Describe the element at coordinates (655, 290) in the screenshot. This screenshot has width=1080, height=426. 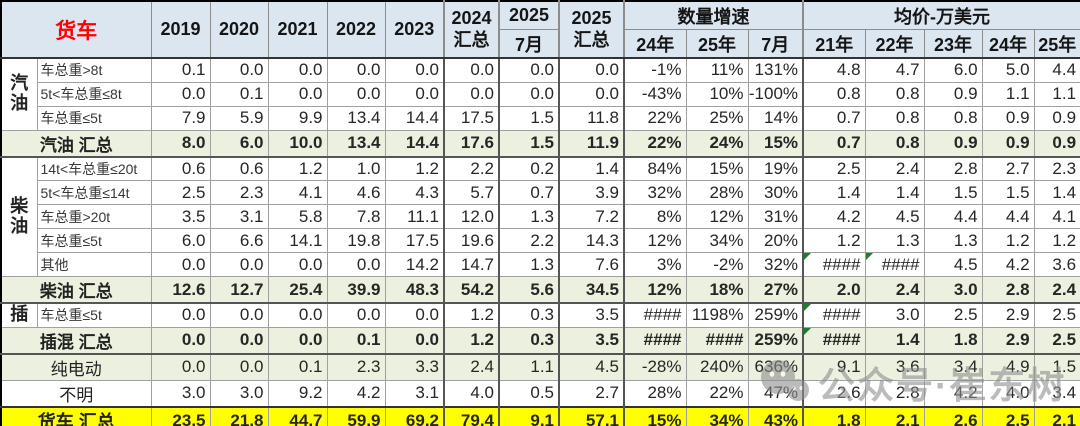
I see `value-cell: 12%` at that location.